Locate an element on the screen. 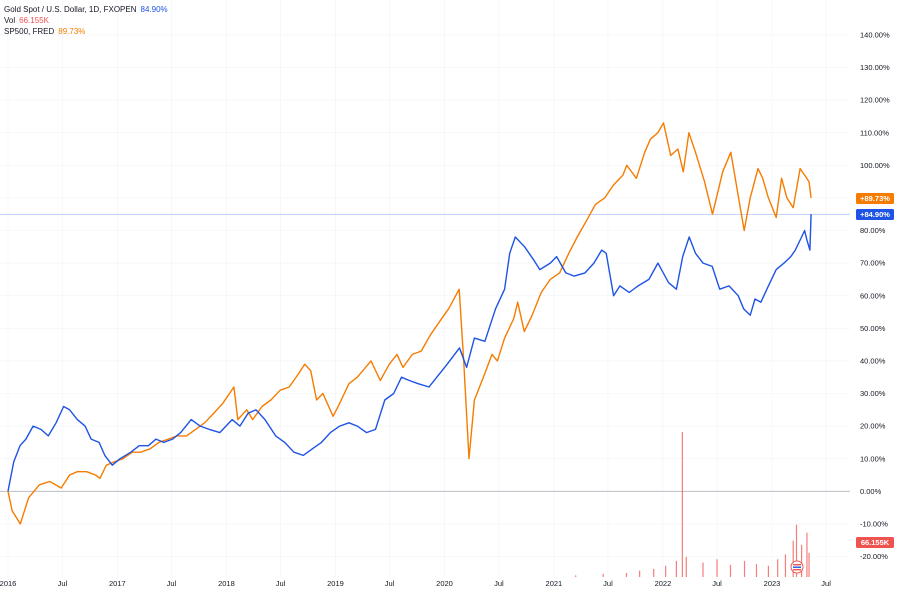  y-tick-label: 110.00% is located at coordinates (874, 132).